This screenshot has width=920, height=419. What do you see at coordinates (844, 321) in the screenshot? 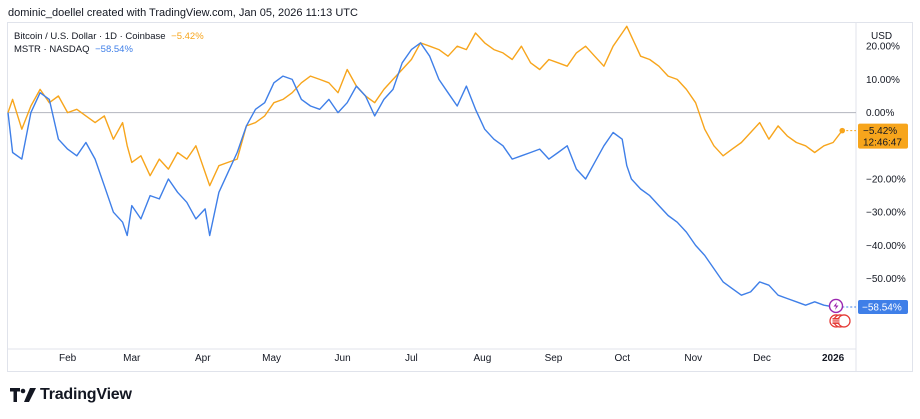
I see `earnings-flag-icon` at bounding box center [844, 321].